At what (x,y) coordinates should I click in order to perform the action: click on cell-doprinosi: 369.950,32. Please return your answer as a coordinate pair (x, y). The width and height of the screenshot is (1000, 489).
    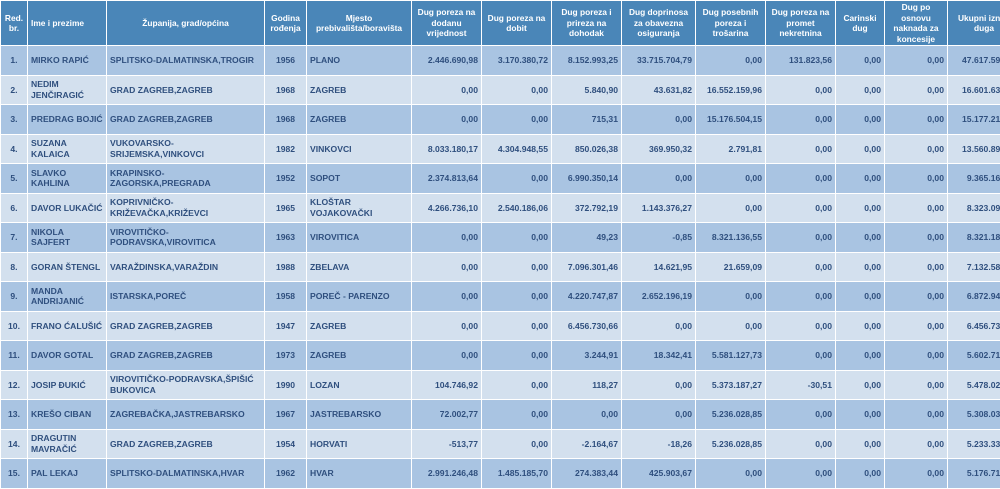
    Looking at the image, I should click on (659, 149).